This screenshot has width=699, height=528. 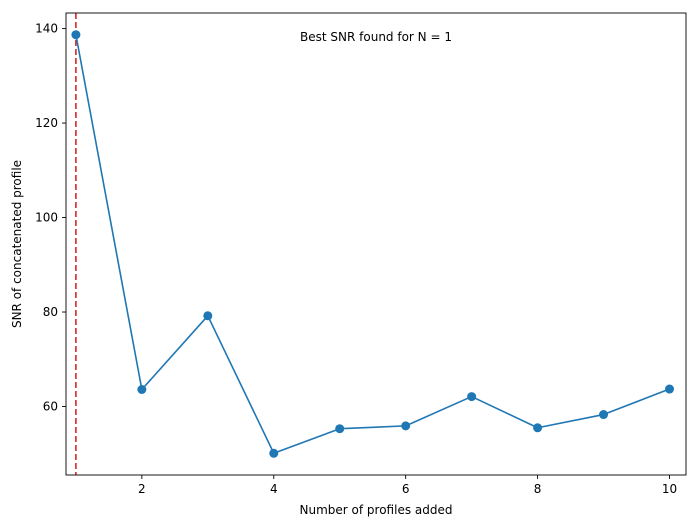 What do you see at coordinates (376, 510) in the screenshot?
I see `x-axis-label: Number of profiles added` at bounding box center [376, 510].